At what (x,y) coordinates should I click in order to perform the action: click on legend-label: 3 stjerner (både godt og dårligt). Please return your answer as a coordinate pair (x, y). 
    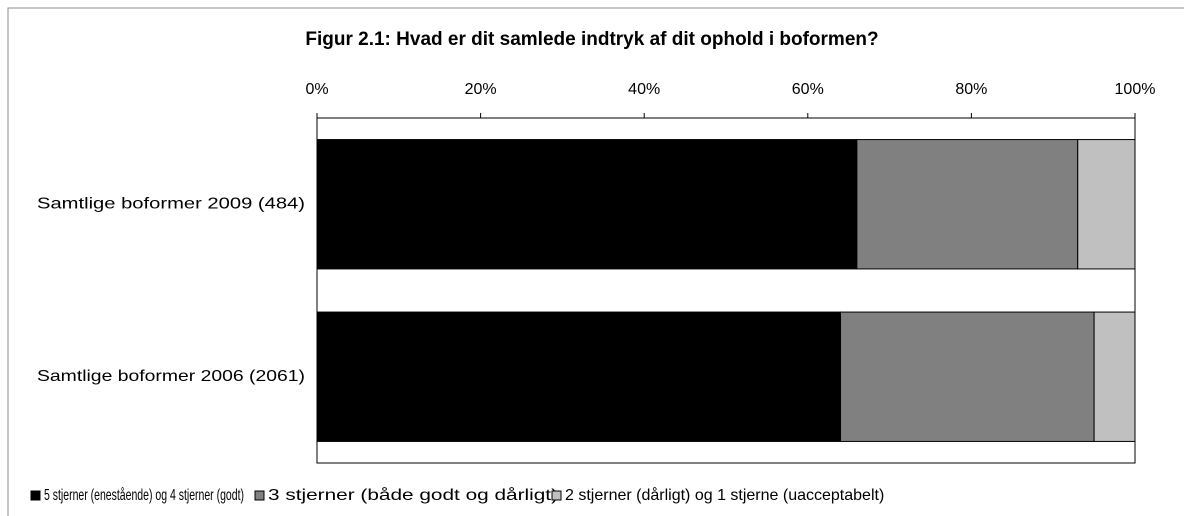
    Looking at the image, I should click on (413, 495).